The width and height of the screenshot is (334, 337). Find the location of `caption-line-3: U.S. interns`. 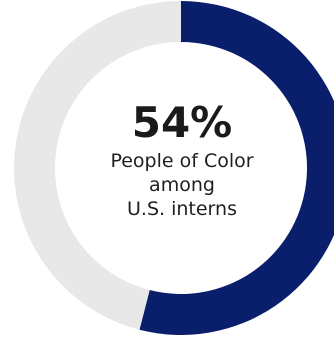

caption-line-3: U.S. interns is located at coordinates (182, 209).